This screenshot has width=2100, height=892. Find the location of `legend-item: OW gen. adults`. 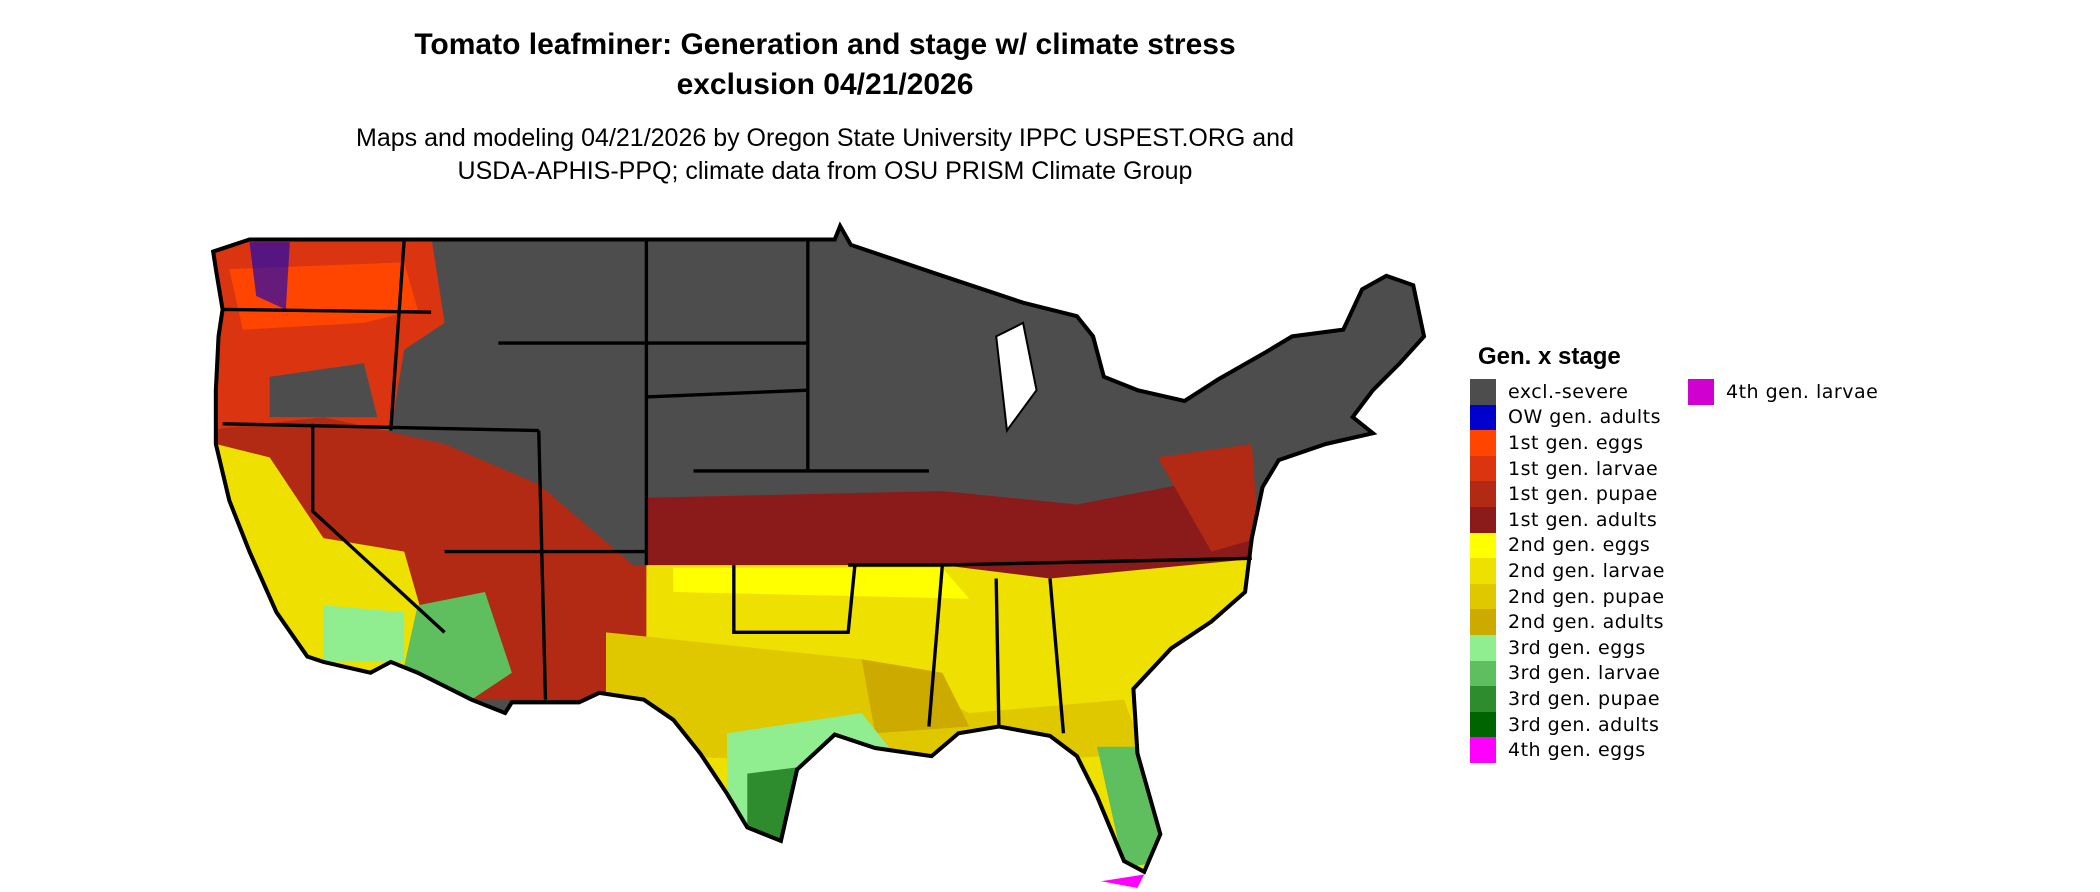

legend-item: OW gen. adults is located at coordinates (1566, 417).